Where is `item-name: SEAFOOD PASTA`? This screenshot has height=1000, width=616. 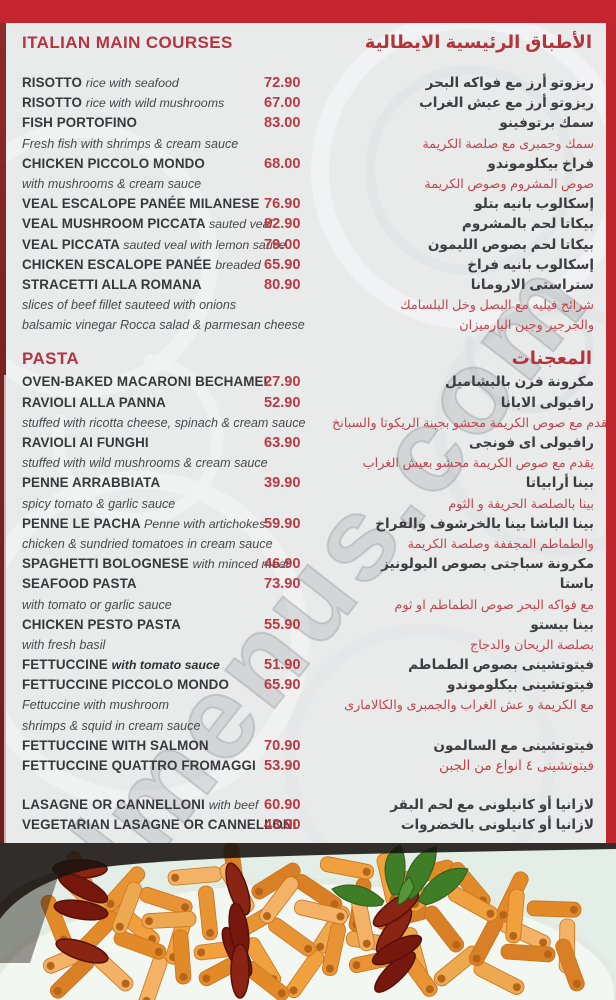
item-name: SEAFOOD PASTA is located at coordinates (79, 584).